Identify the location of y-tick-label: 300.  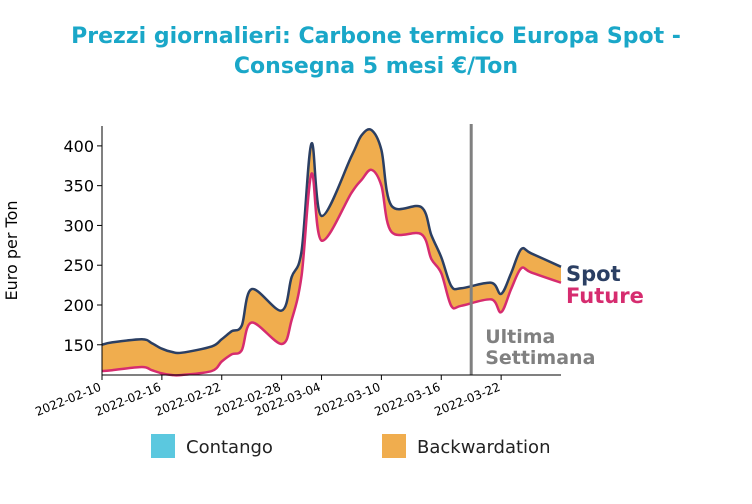
(78, 225).